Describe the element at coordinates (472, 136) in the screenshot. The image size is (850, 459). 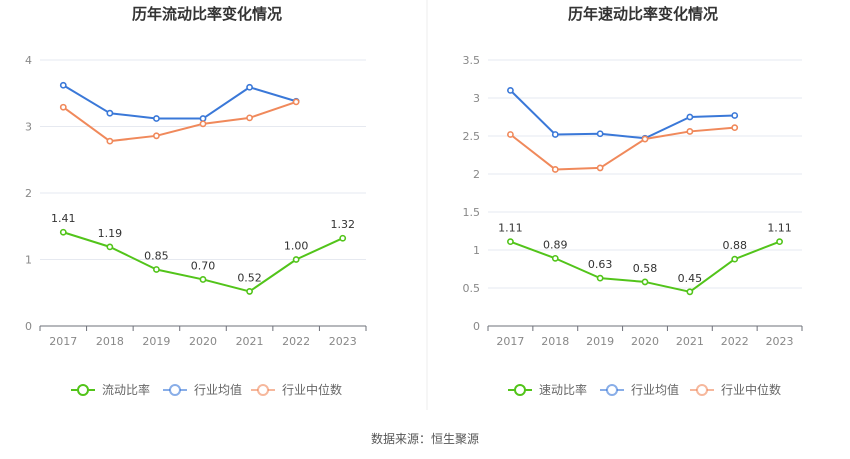
I see `y-tick-label: 2.5` at that location.